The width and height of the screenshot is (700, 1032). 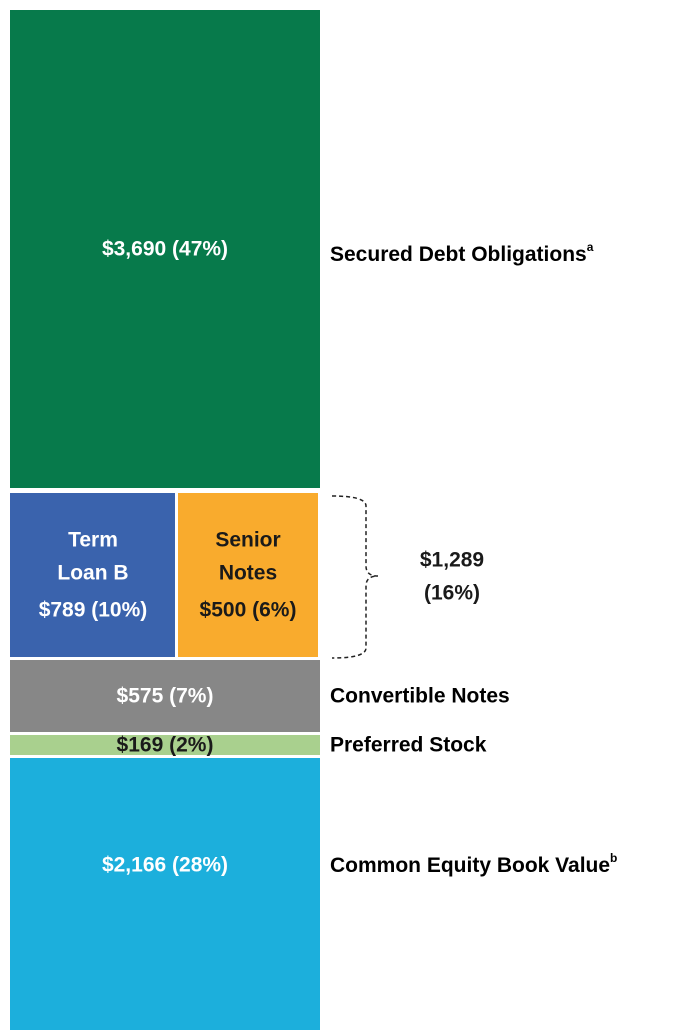 I want to click on term-loan-line: Loan B, so click(x=92, y=573).